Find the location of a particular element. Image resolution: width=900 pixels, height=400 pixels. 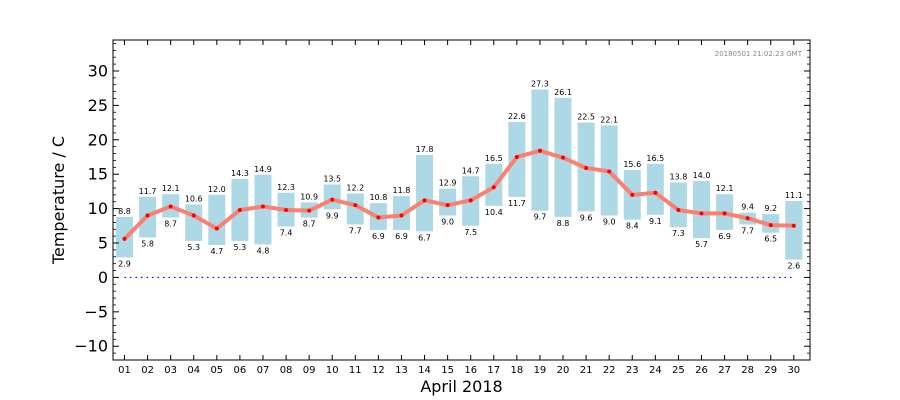

max-label-02: 11.7 is located at coordinates (148, 191).